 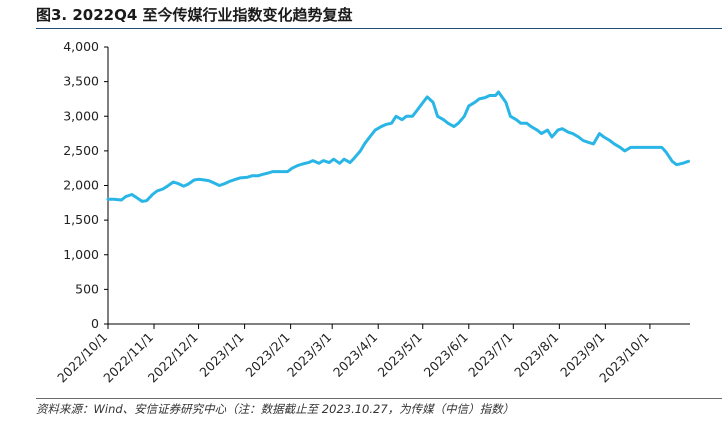 What do you see at coordinates (81, 46) in the screenshot?
I see `y-tick-label: 4,000` at bounding box center [81, 46].